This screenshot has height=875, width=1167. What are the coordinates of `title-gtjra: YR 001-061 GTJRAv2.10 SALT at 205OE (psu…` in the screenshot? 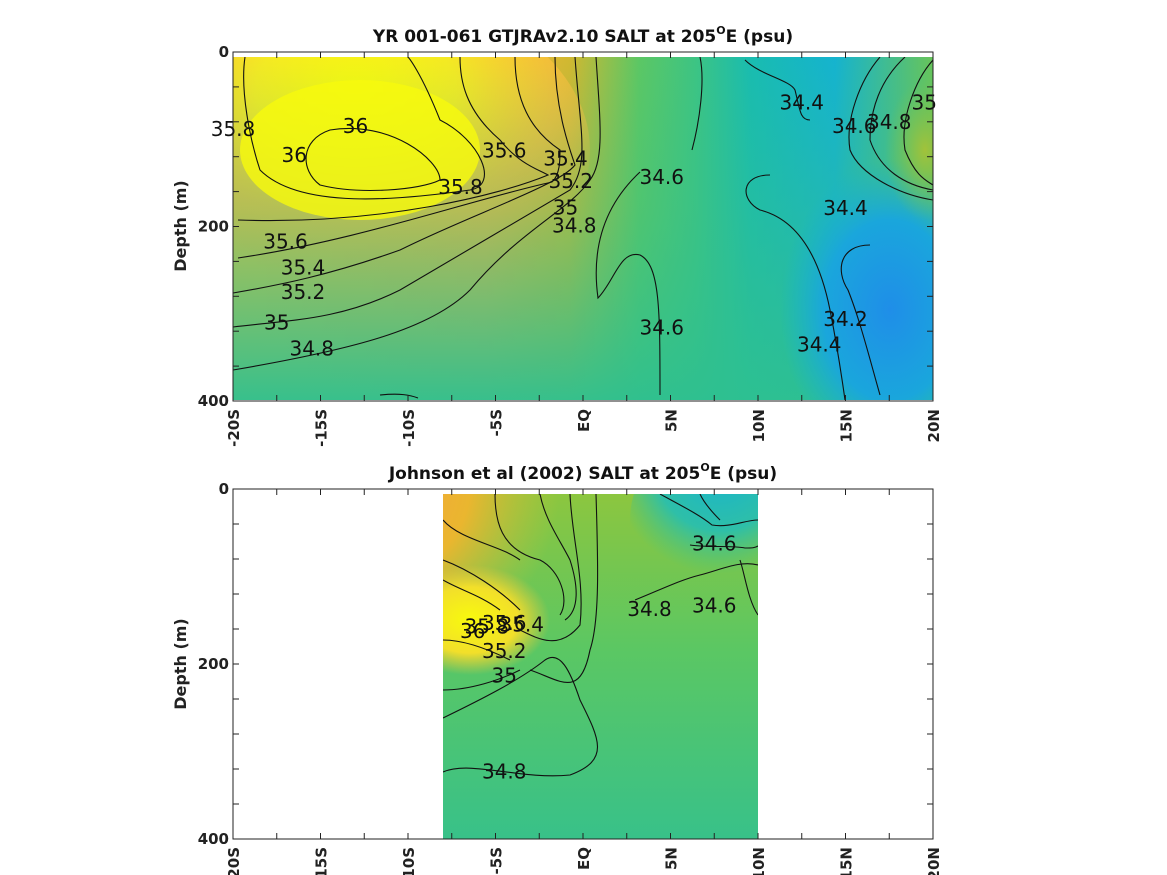 It's located at (582, 35).